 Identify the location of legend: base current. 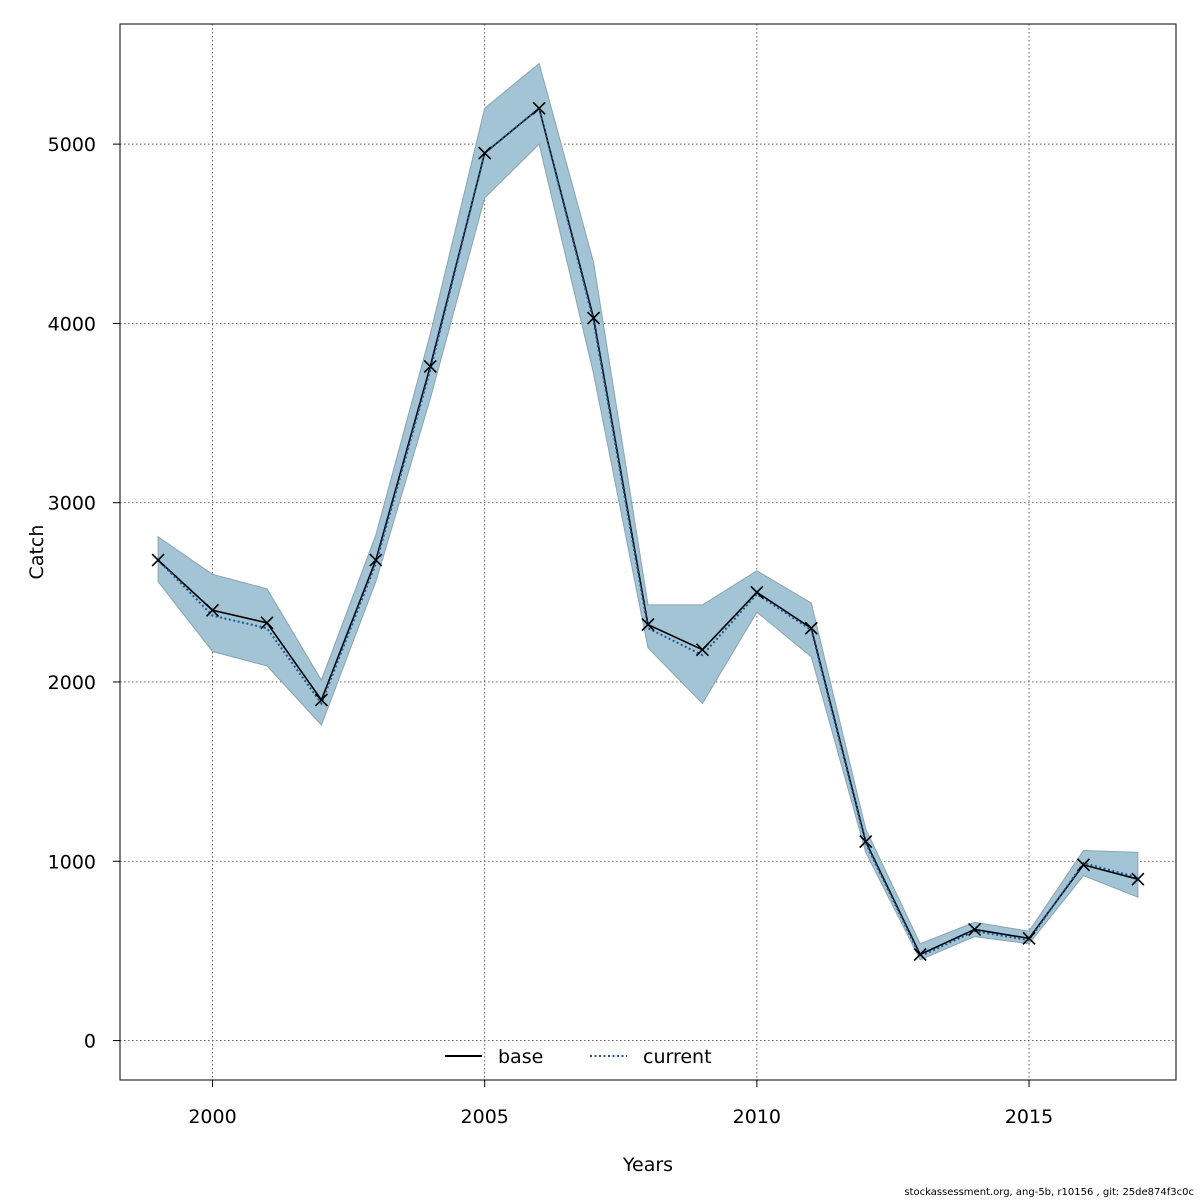
(578, 1057).